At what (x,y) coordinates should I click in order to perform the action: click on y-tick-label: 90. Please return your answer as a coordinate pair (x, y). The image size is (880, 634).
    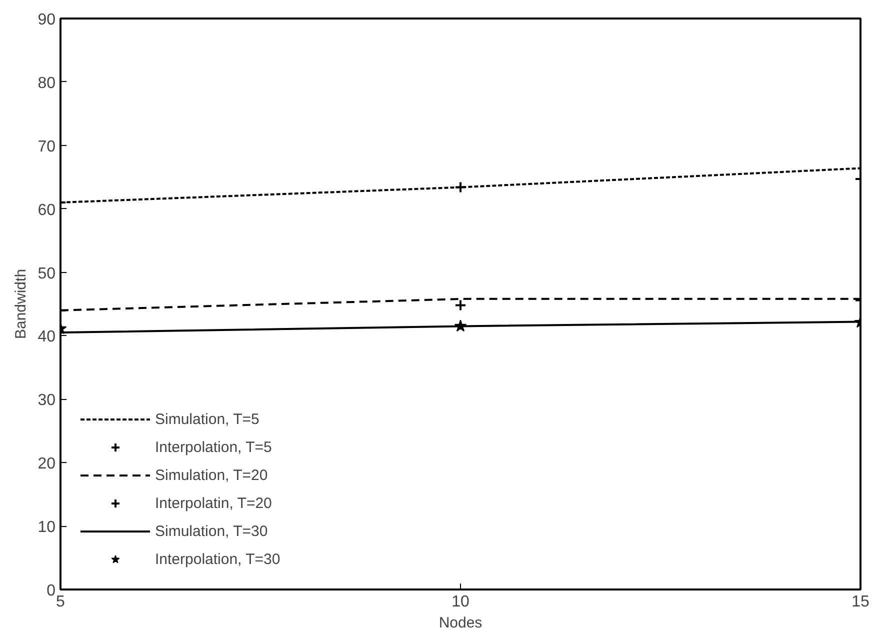
    Looking at the image, I should click on (47, 20).